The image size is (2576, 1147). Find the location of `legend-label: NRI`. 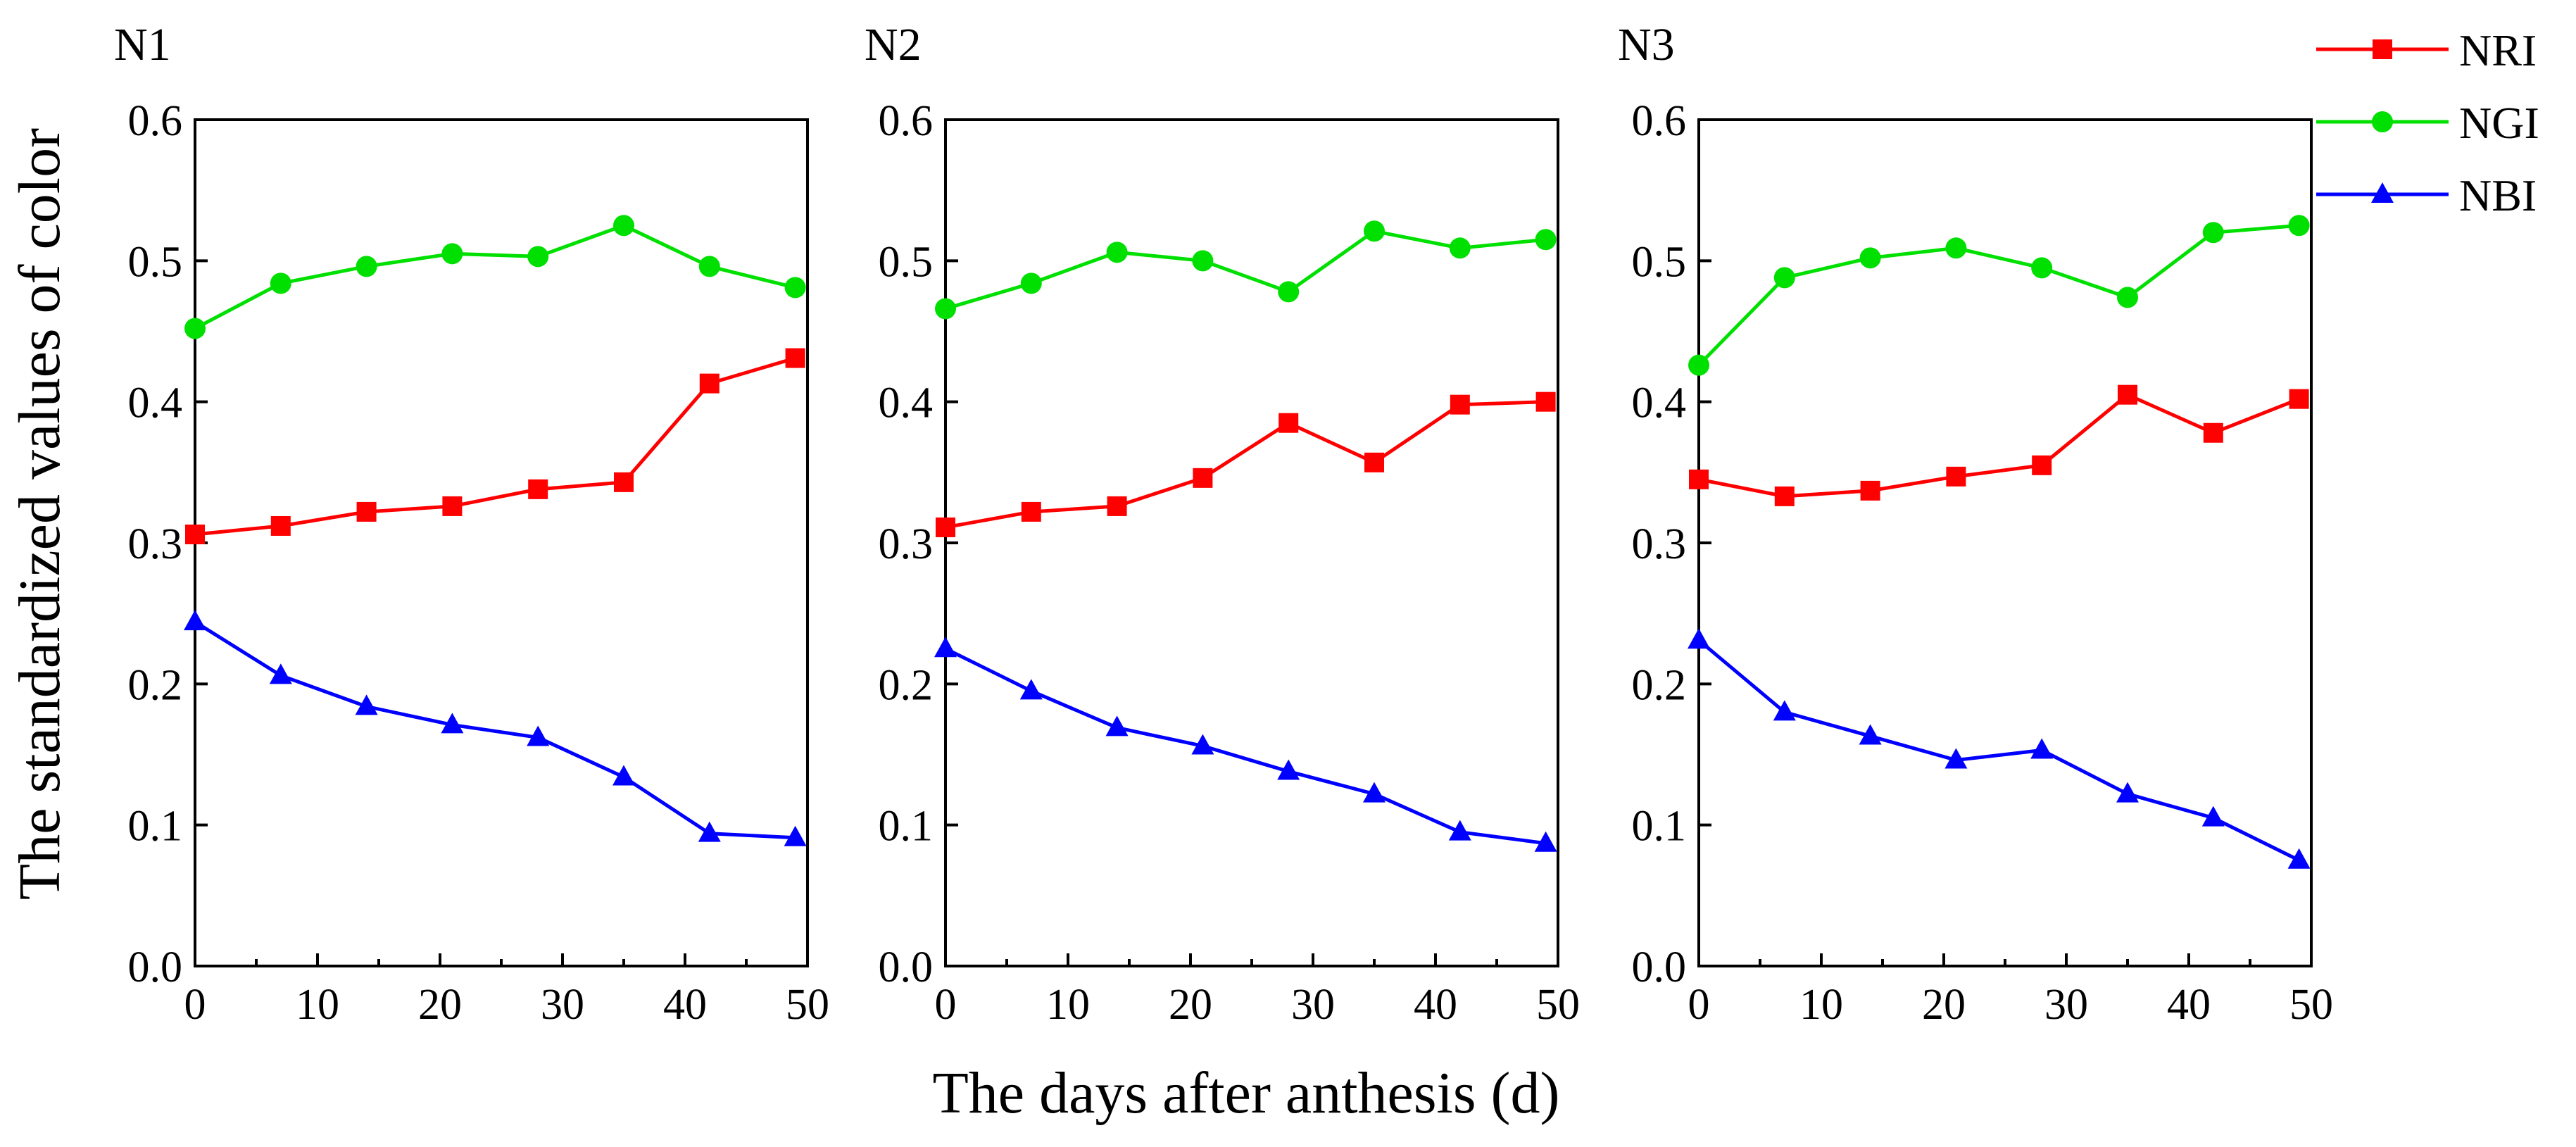

legend-label: NRI is located at coordinates (2498, 50).